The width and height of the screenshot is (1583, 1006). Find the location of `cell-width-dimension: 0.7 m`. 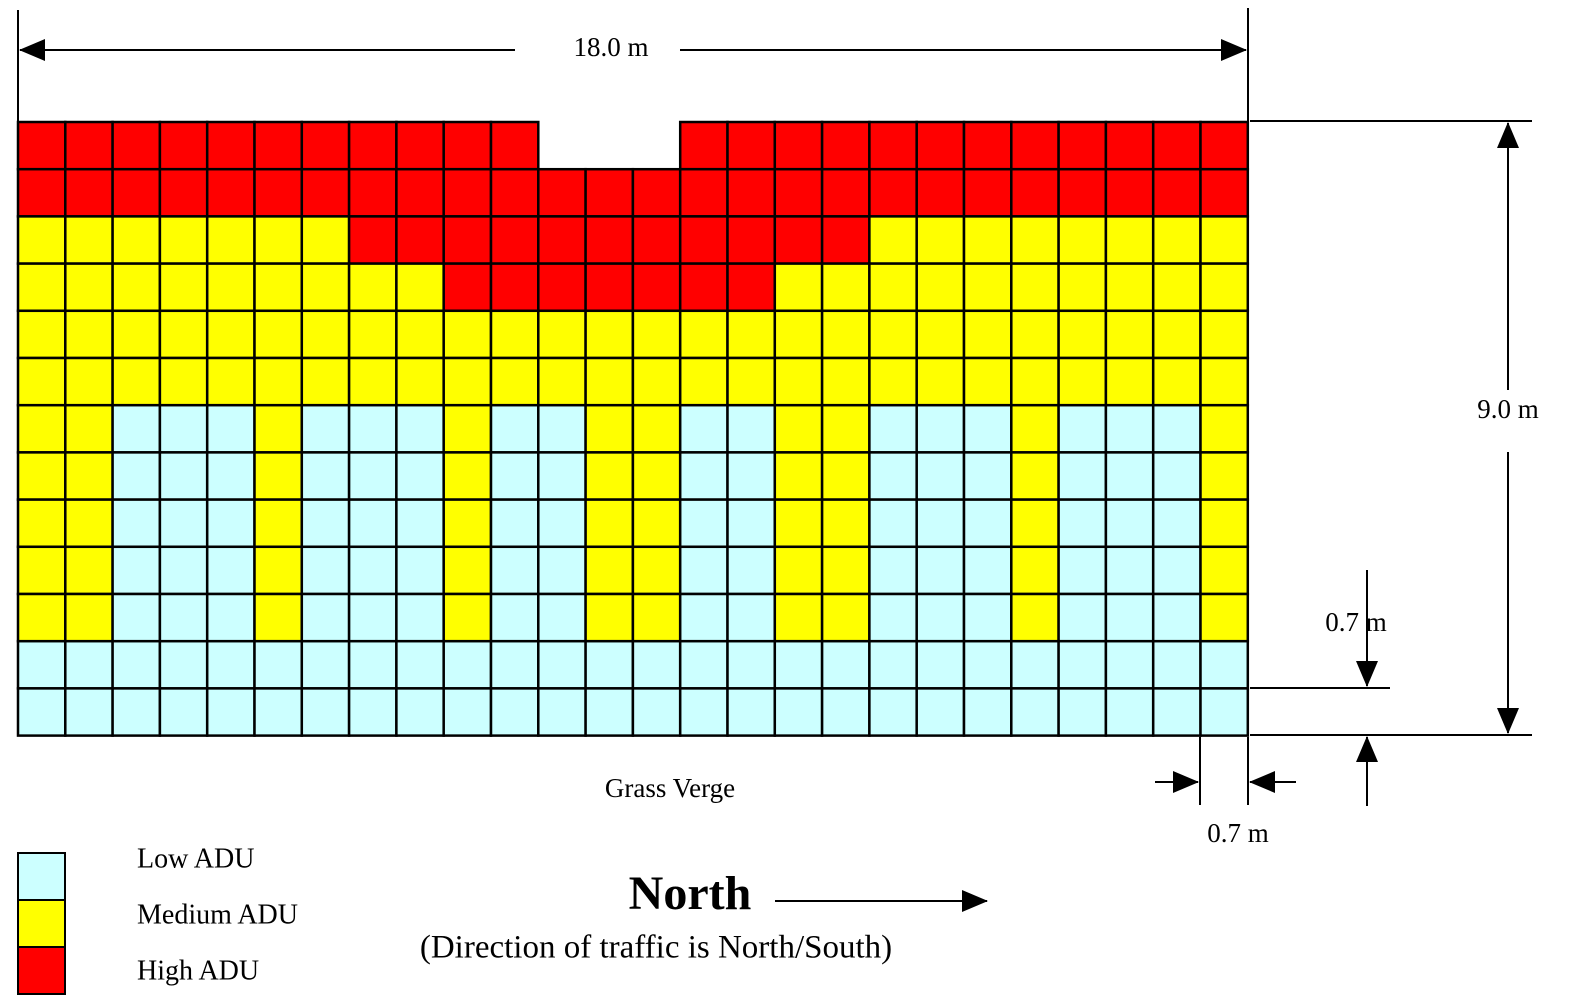

cell-width-dimension: 0.7 m is located at coordinates (1225, 792).